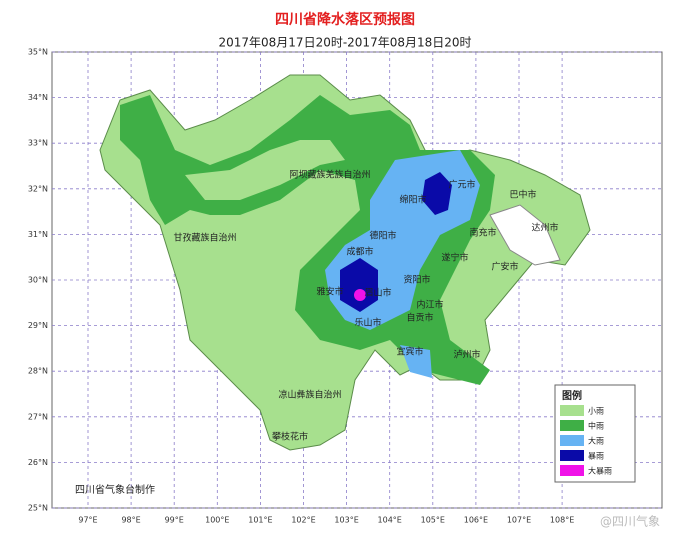 This screenshot has height=539, width=690. Describe the element at coordinates (367, 323) in the screenshot. I see `place-label: 乐山市` at that location.